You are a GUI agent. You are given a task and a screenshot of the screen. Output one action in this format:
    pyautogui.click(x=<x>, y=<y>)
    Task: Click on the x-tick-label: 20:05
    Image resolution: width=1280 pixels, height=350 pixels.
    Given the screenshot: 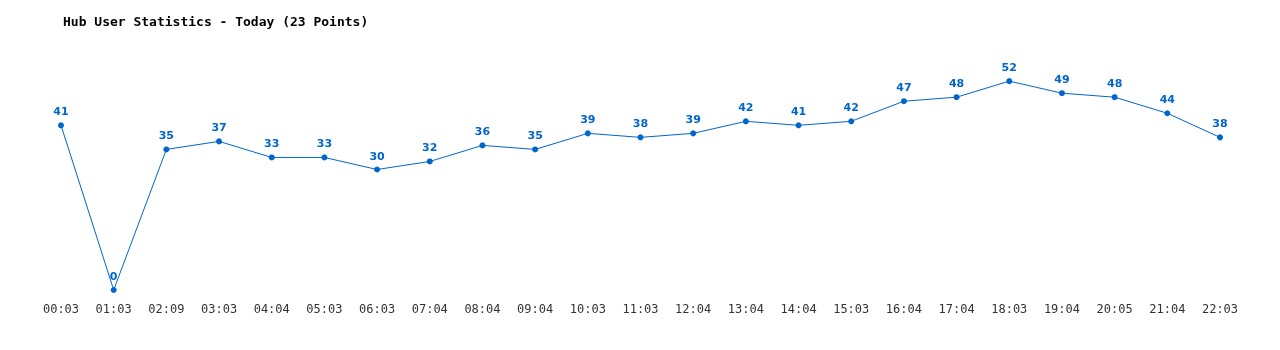 What is the action you would take?
    pyautogui.click(x=1114, y=309)
    